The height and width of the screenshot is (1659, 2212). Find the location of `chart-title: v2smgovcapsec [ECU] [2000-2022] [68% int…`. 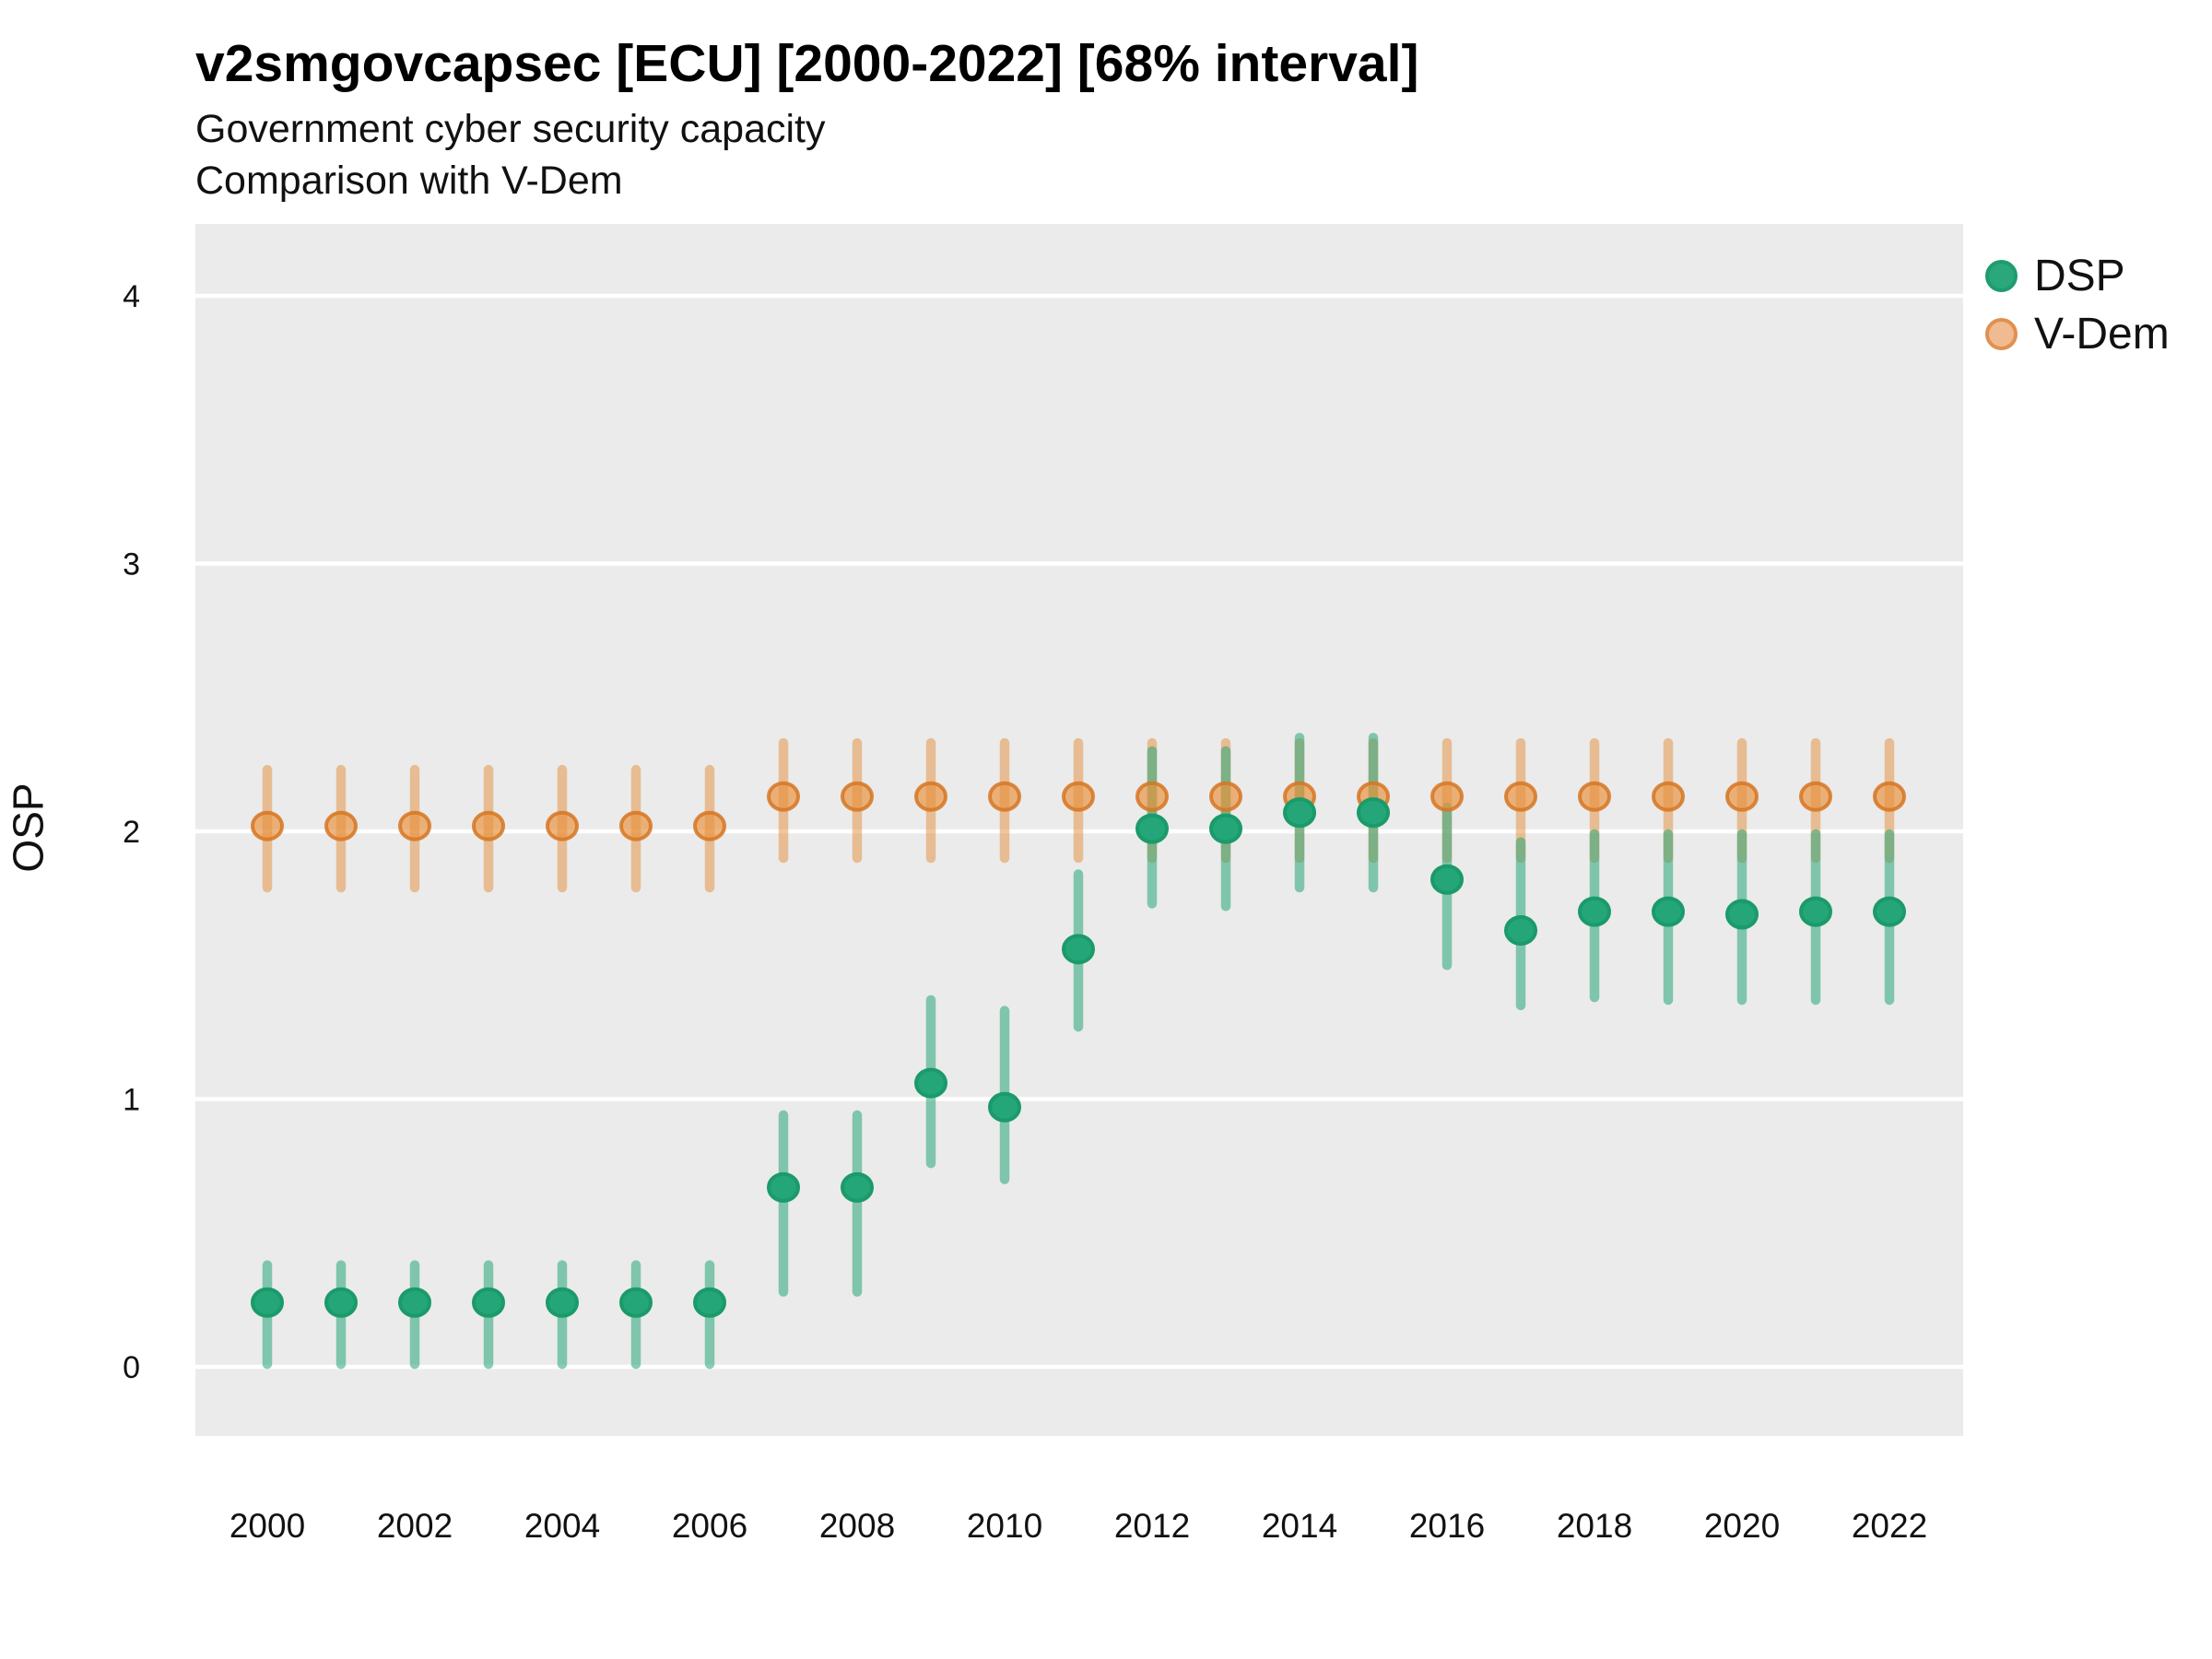

chart-title: v2smgovcapsec [ECU] [2000-2022] [68% int… is located at coordinates (807, 63).